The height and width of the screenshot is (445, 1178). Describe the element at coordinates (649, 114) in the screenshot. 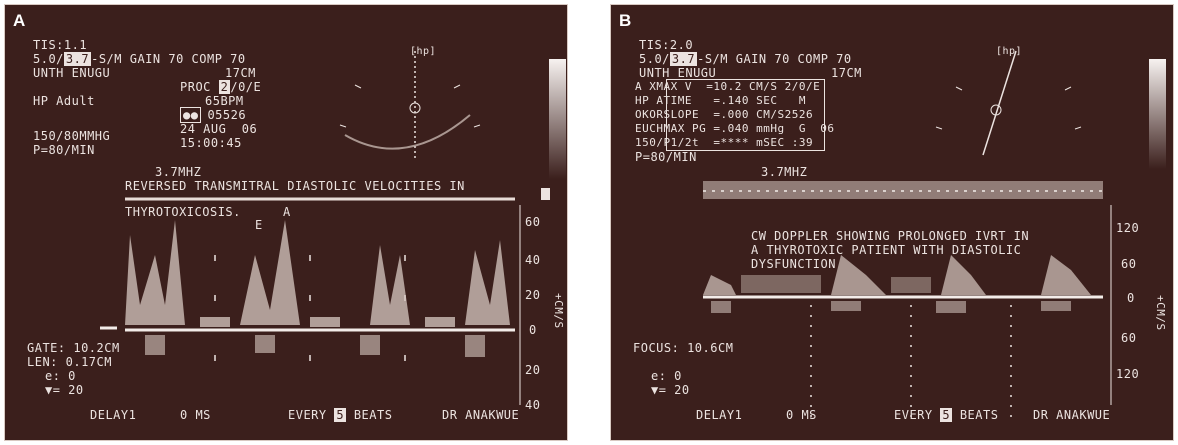

I see `meas-prefix: OKOR` at that location.